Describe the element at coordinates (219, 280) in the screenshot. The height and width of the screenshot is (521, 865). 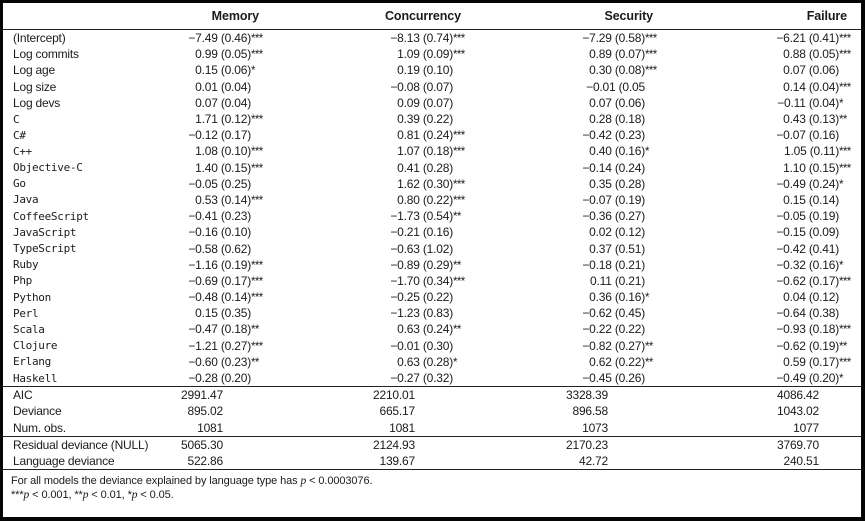
I see `coefficient-value: −0.69 (0.17)` at that location.